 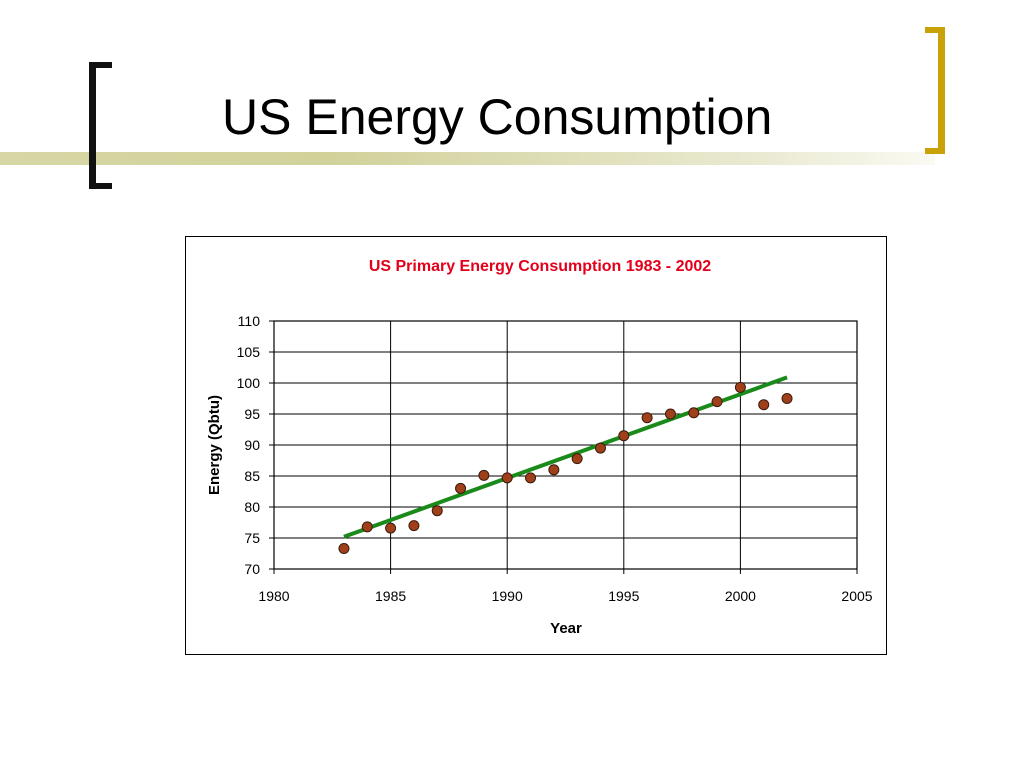 What do you see at coordinates (467, 158) in the screenshot?
I see `title-underline-band` at bounding box center [467, 158].